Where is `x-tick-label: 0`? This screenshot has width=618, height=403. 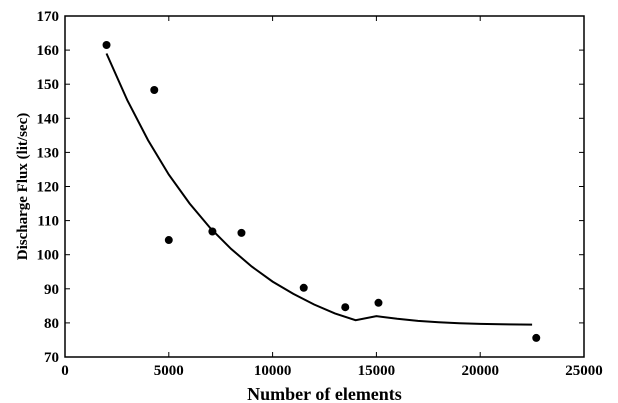
x-tick-label: 0 is located at coordinates (65, 371).